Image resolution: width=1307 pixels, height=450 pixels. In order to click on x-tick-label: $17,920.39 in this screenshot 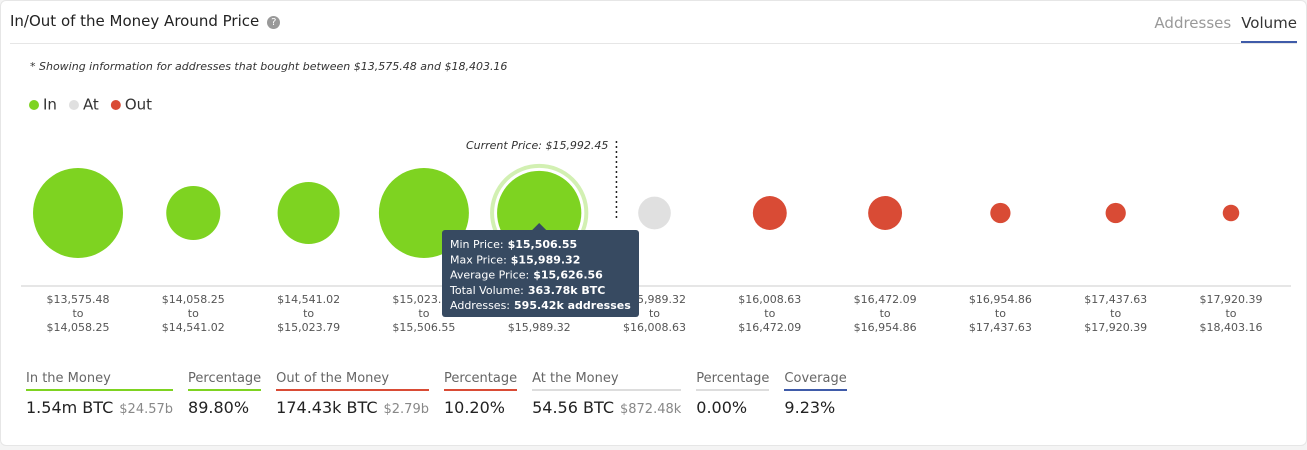, I will do `click(1115, 327)`.